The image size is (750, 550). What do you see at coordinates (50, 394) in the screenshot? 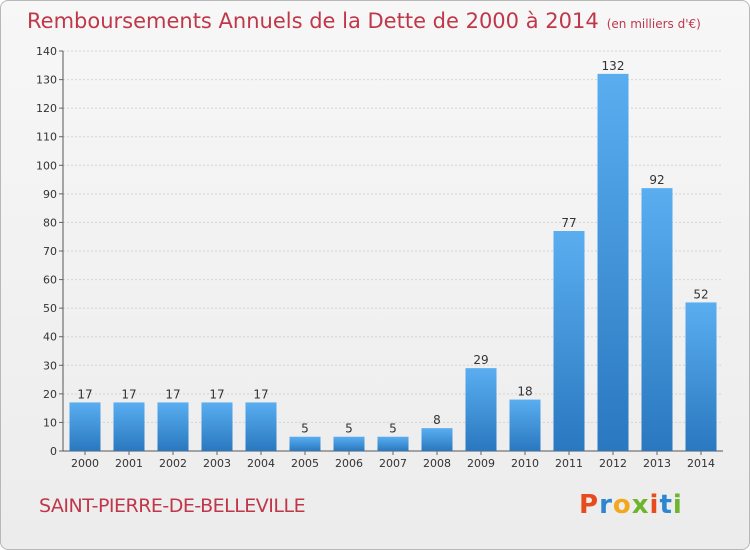
I see `y-tick-label: 20` at bounding box center [50, 394].